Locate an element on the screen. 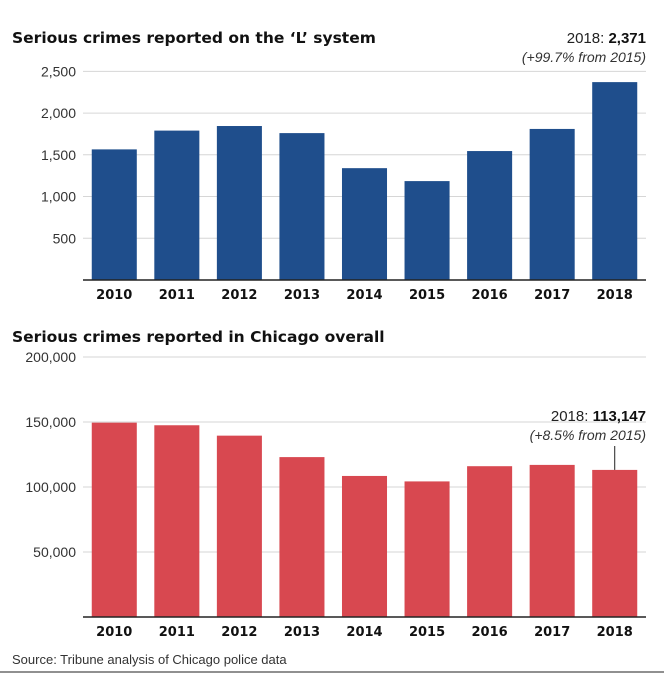 The width and height of the screenshot is (668, 680). chart1-y-axis: 500 1,000 1,500 2,000 2,500 is located at coordinates (58, 154).